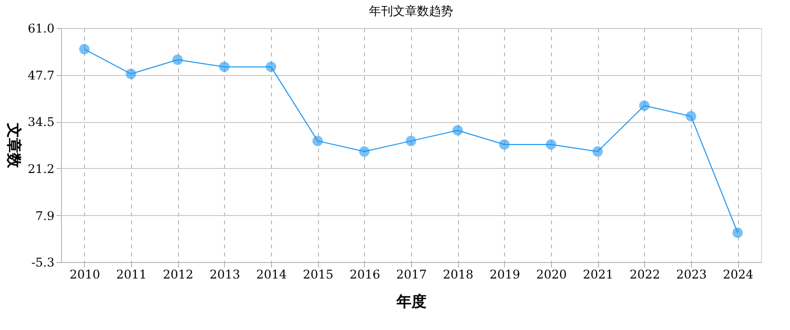 This screenshot has width=790, height=330. What do you see at coordinates (225, 275) in the screenshot?
I see `x-tick-label: 2013` at bounding box center [225, 275].